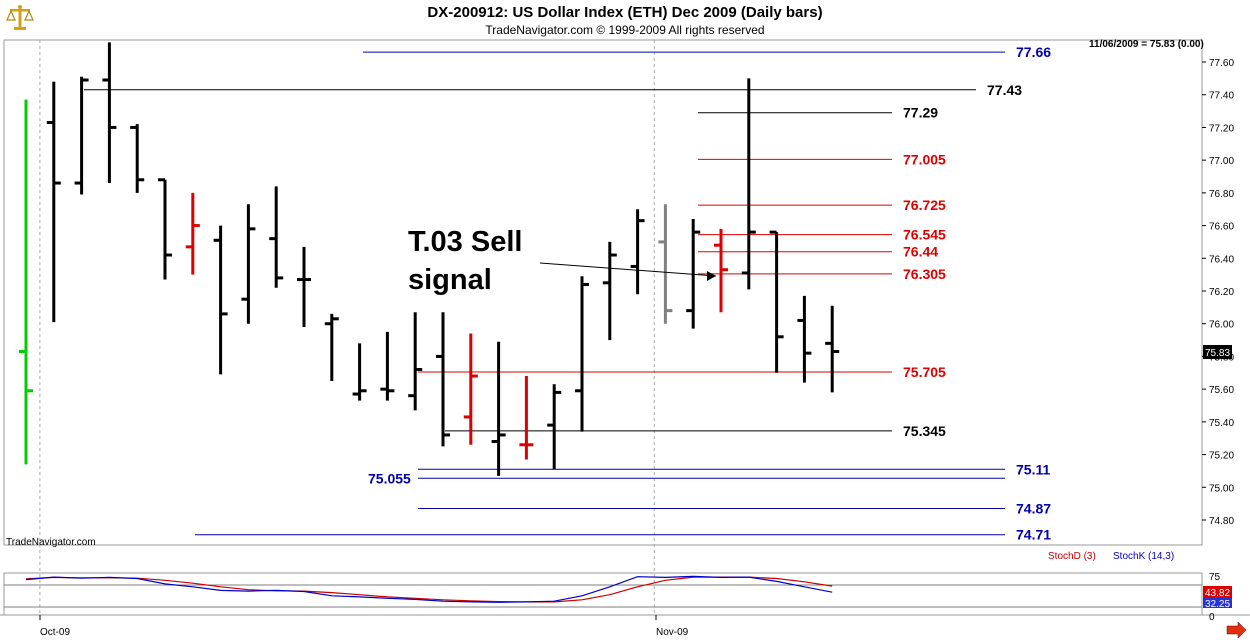 The image size is (1250, 643). Describe the element at coordinates (1221, 390) in the screenshot. I see `y-tick-label: 75.60` at that location.